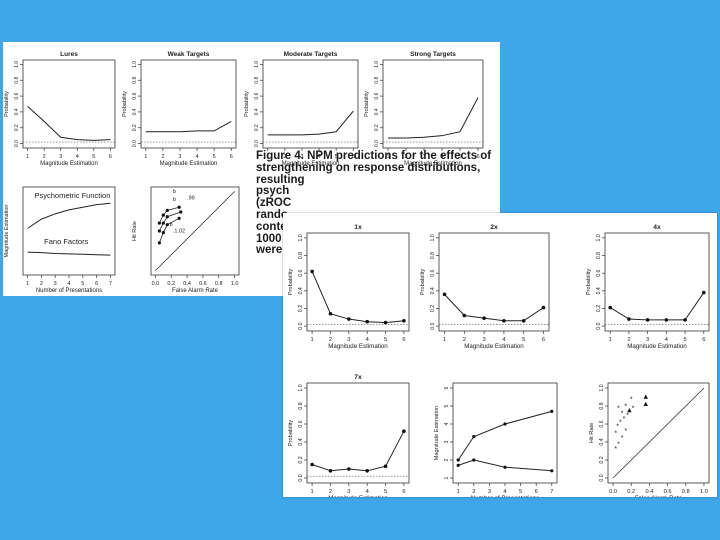 The image size is (720, 540). Describe the element at coordinates (189, 54) in the screenshot. I see `top-panel-2-title: Weak Targets` at that location.